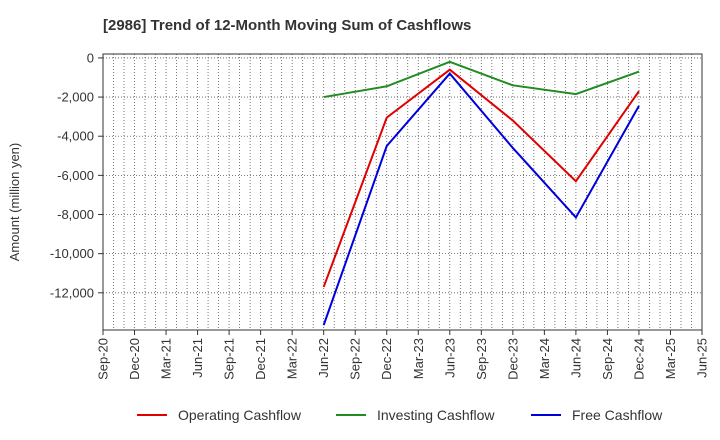 This screenshot has height=440, width=720. What do you see at coordinates (103, 359) in the screenshot?
I see `x-tick-label: Sep-20` at bounding box center [103, 359].